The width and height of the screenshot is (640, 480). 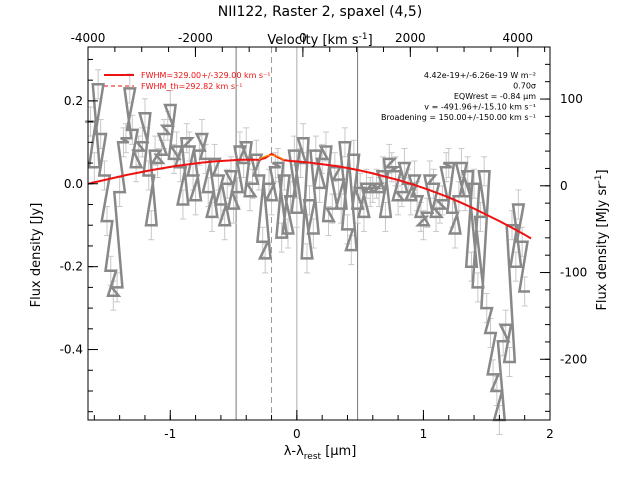 What do you see at coordinates (517, 38) in the screenshot?
I see `top-tick-label: 4000` at bounding box center [517, 38].